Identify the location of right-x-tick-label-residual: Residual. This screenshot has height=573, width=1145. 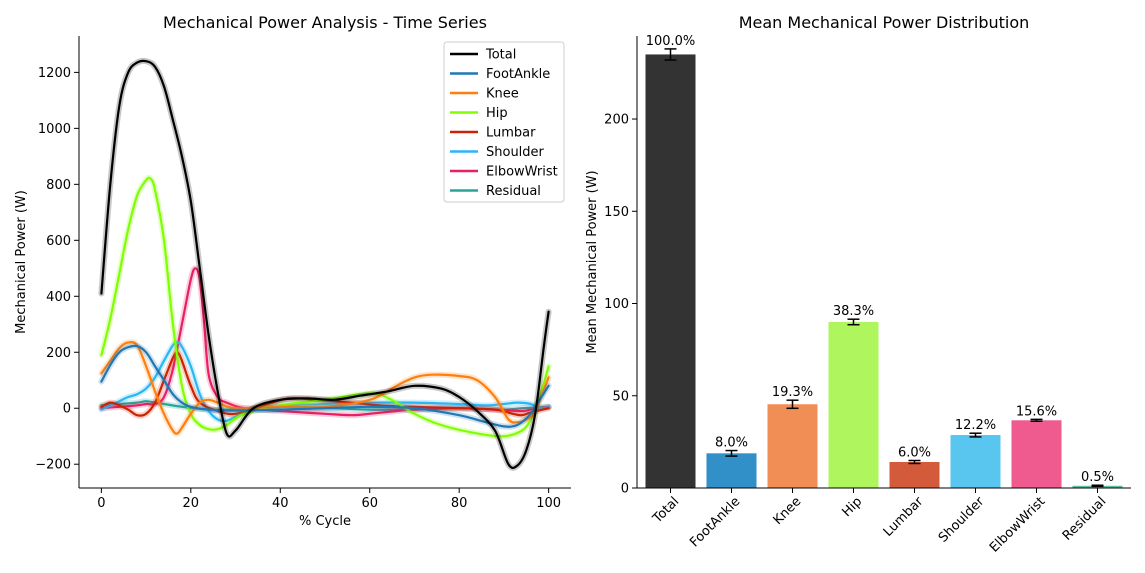
(1084, 518).